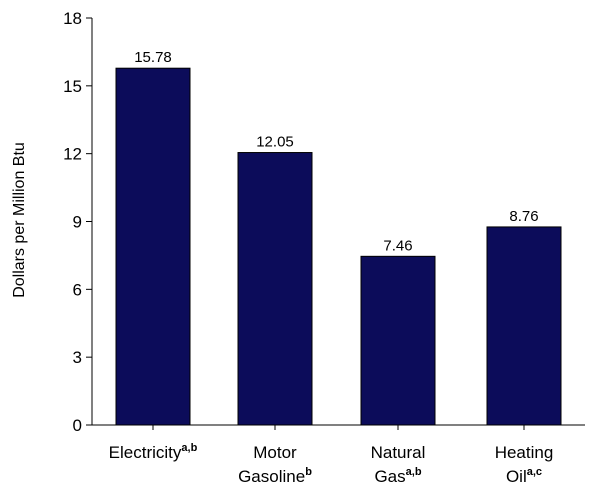 Image resolution: width=589 pixels, height=495 pixels. Describe the element at coordinates (397, 245) in the screenshot. I see `data-label: 7.46` at that location.